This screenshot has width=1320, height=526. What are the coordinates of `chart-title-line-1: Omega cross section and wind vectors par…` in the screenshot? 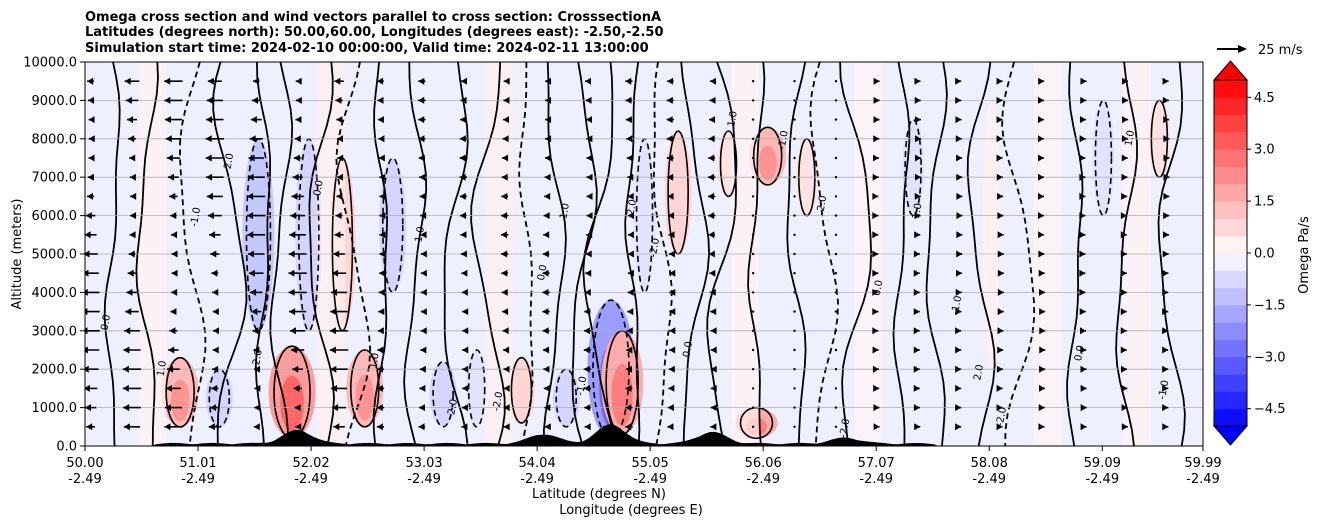 It's located at (373, 17).